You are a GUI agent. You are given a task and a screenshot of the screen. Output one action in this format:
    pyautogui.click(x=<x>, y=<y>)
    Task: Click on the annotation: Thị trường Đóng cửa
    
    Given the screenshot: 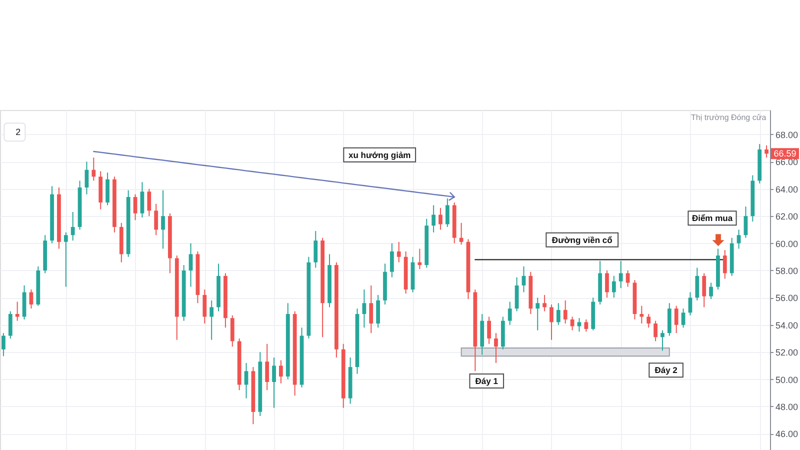 What is the action you would take?
    pyautogui.click(x=729, y=117)
    